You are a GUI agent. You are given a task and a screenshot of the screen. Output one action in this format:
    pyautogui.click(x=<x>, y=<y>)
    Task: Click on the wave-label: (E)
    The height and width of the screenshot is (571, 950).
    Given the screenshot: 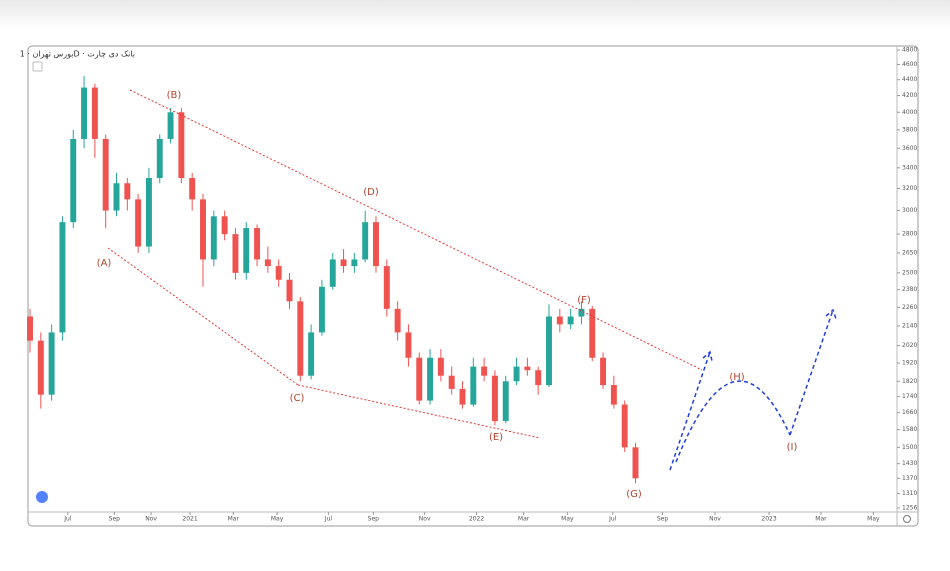 What is the action you would take?
    pyautogui.click(x=496, y=437)
    